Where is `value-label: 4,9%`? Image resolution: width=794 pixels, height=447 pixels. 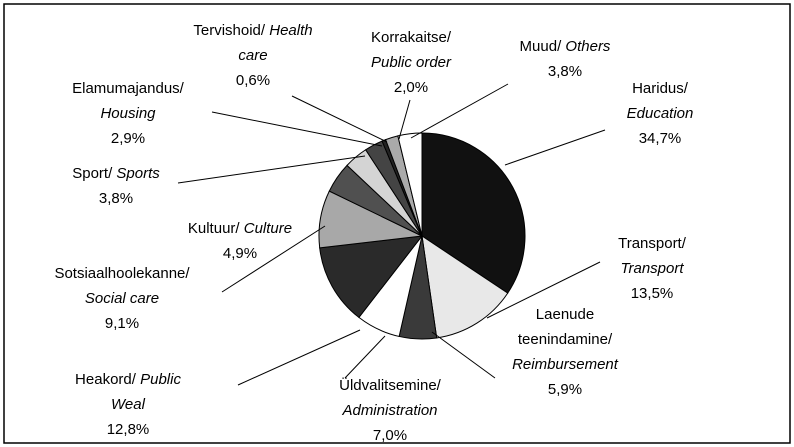
value-label: 4,9% is located at coordinates (240, 253).